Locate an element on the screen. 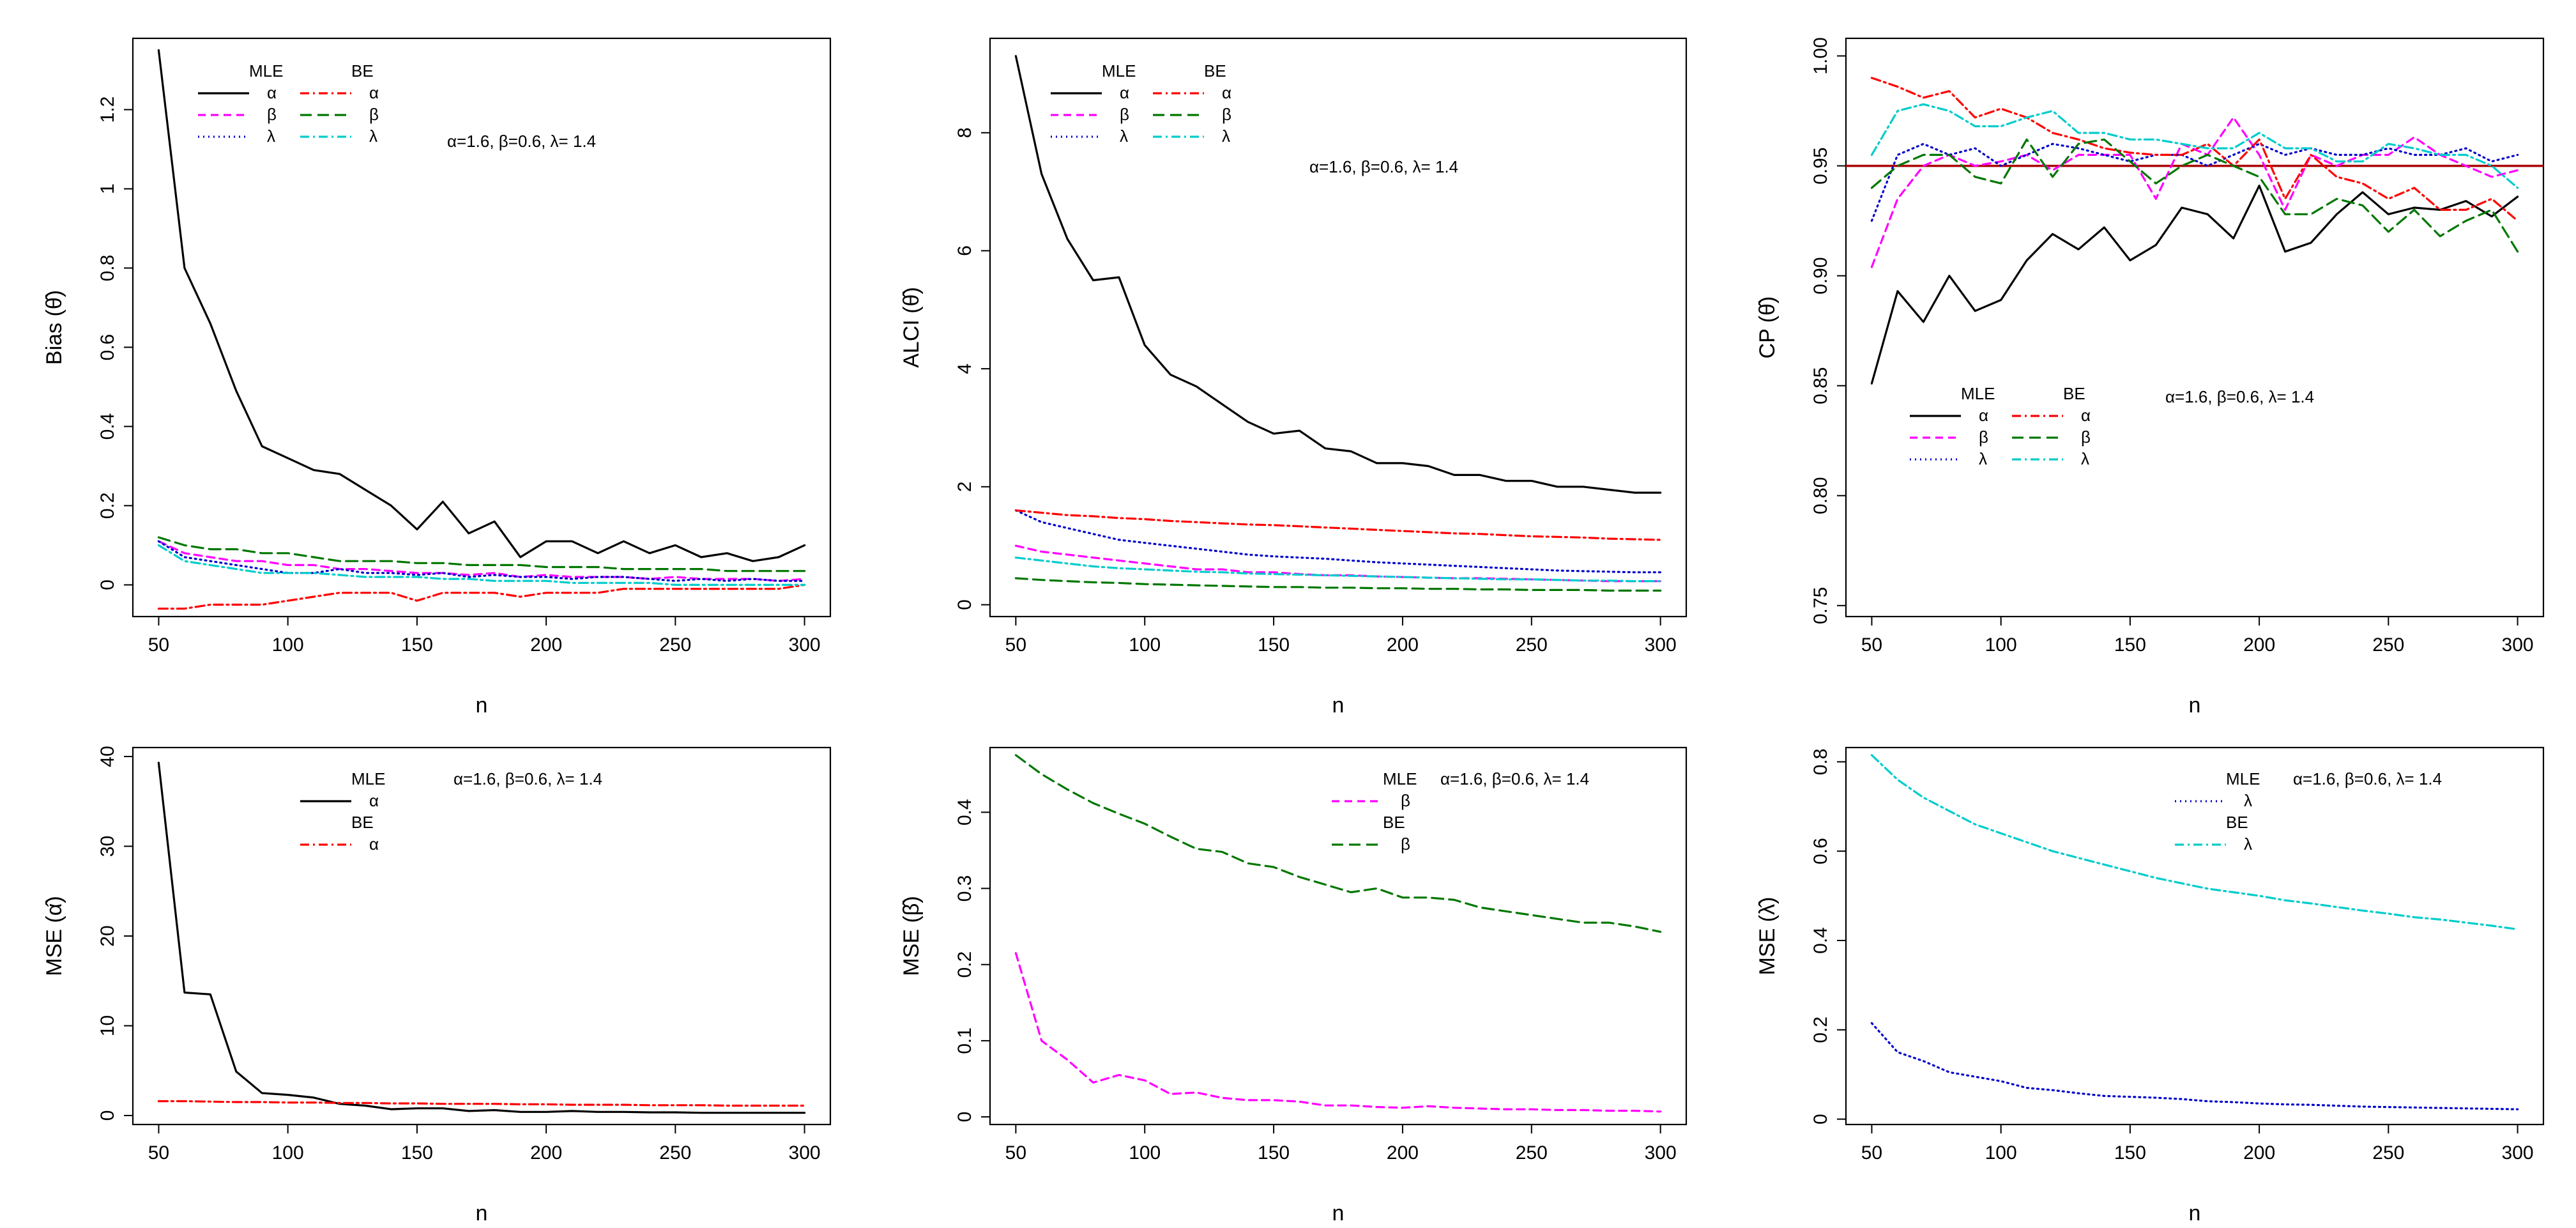  y-axis-label: Bias (θ̂) is located at coordinates (54, 327).